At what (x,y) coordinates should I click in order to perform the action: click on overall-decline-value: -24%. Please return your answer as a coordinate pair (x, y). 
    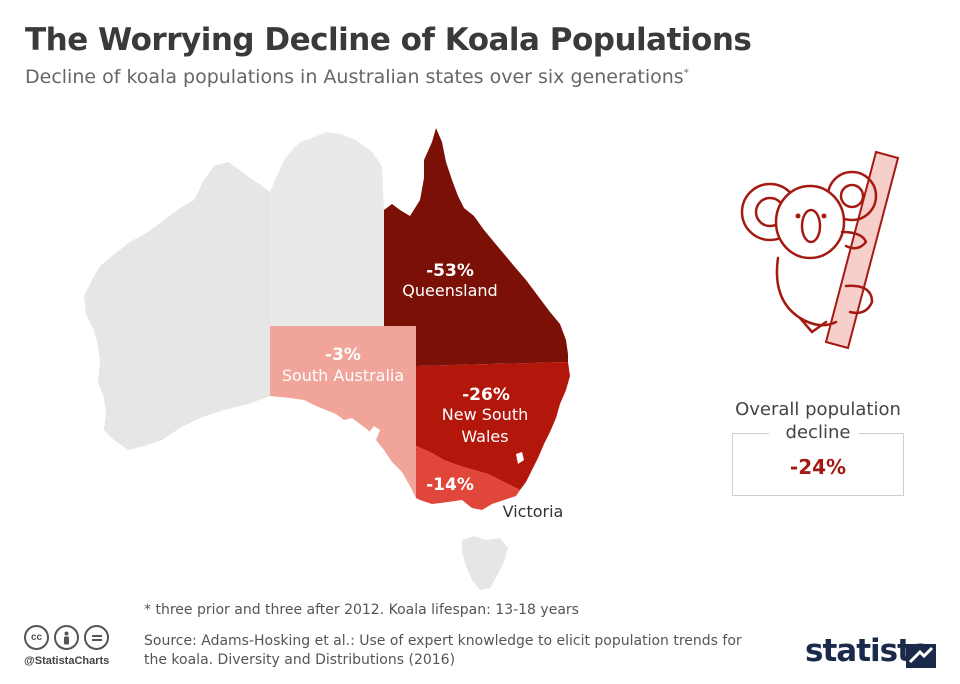
    Looking at the image, I should click on (818, 467).